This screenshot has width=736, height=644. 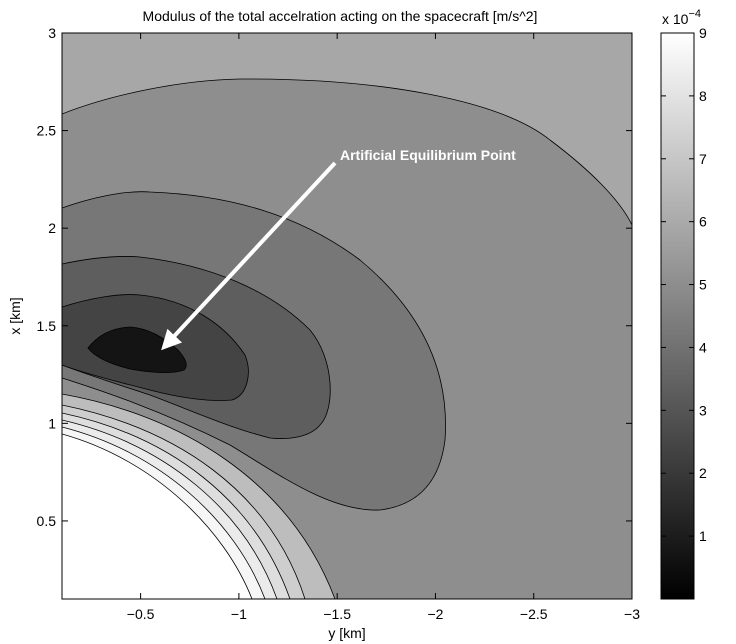 What do you see at coordinates (47, 131) in the screenshot?
I see `y-tick-label: 2.5` at bounding box center [47, 131].